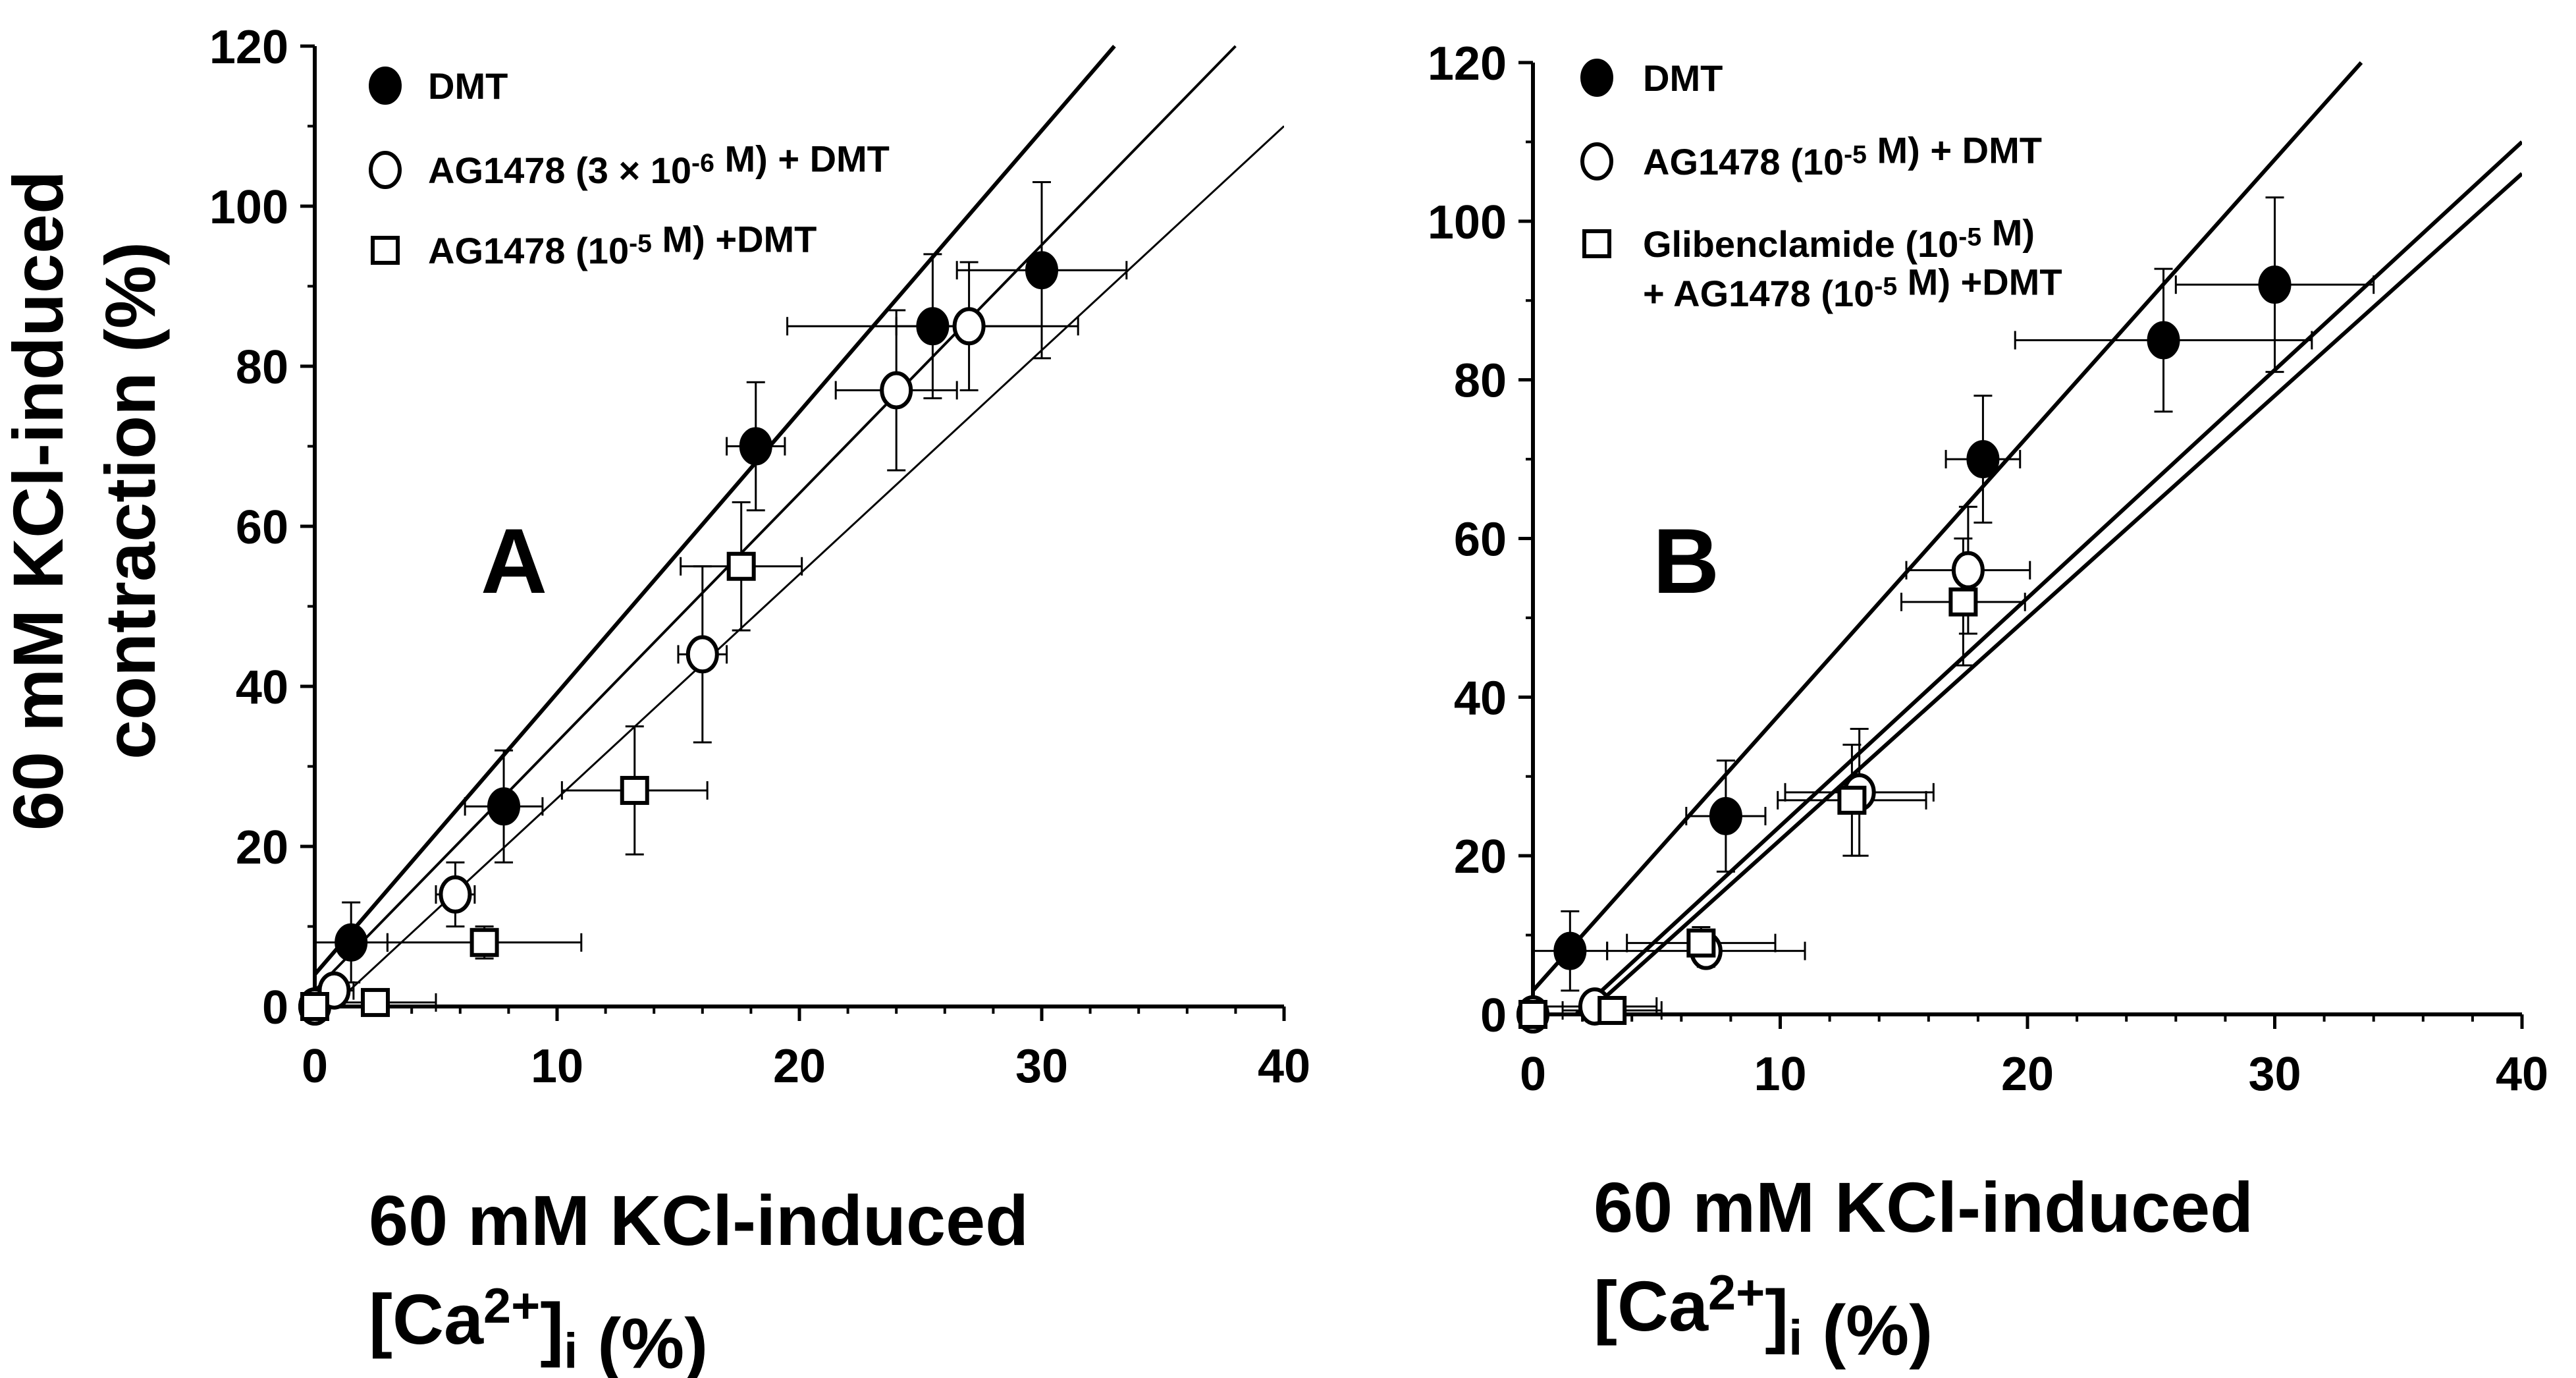 This screenshot has width=2576, height=1378. What do you see at coordinates (622, 244) in the screenshot?
I see `legend-label: AG1478 (10-5 M) +DMT` at bounding box center [622, 244].